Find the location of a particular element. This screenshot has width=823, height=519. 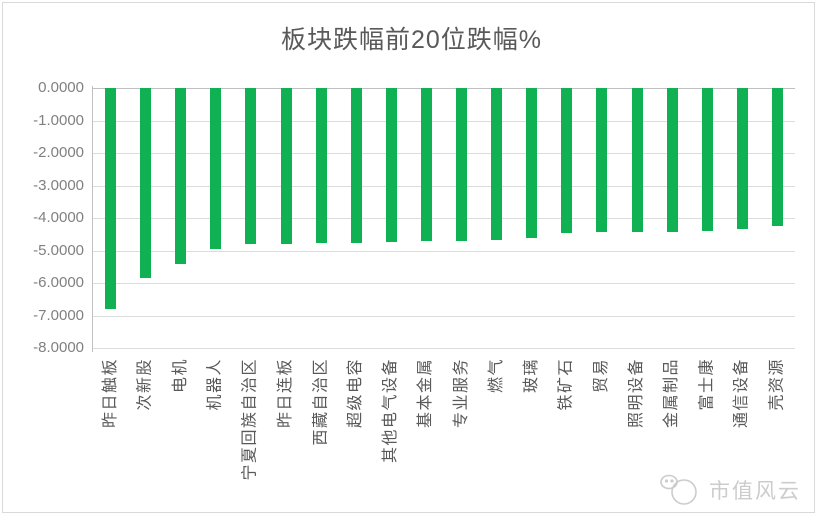

x-axis-cell: 玻璃 is located at coordinates (531, 424).